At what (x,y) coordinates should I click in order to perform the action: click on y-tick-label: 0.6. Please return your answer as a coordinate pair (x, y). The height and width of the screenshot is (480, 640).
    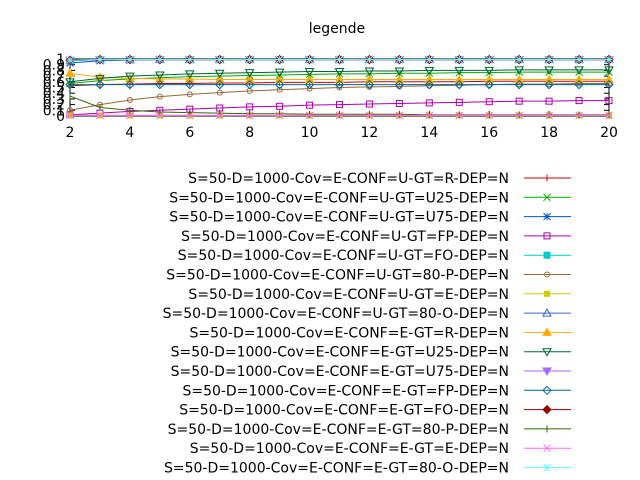
    Looking at the image, I should click on (54, 83).